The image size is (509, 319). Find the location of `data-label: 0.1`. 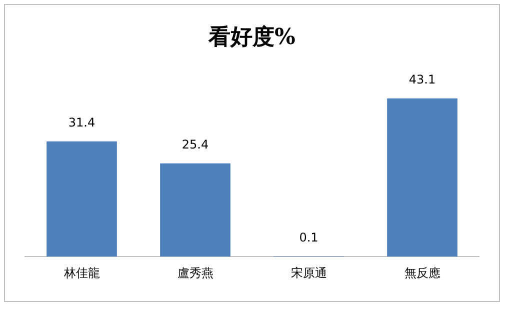

data-label: 0.1 is located at coordinates (308, 237).